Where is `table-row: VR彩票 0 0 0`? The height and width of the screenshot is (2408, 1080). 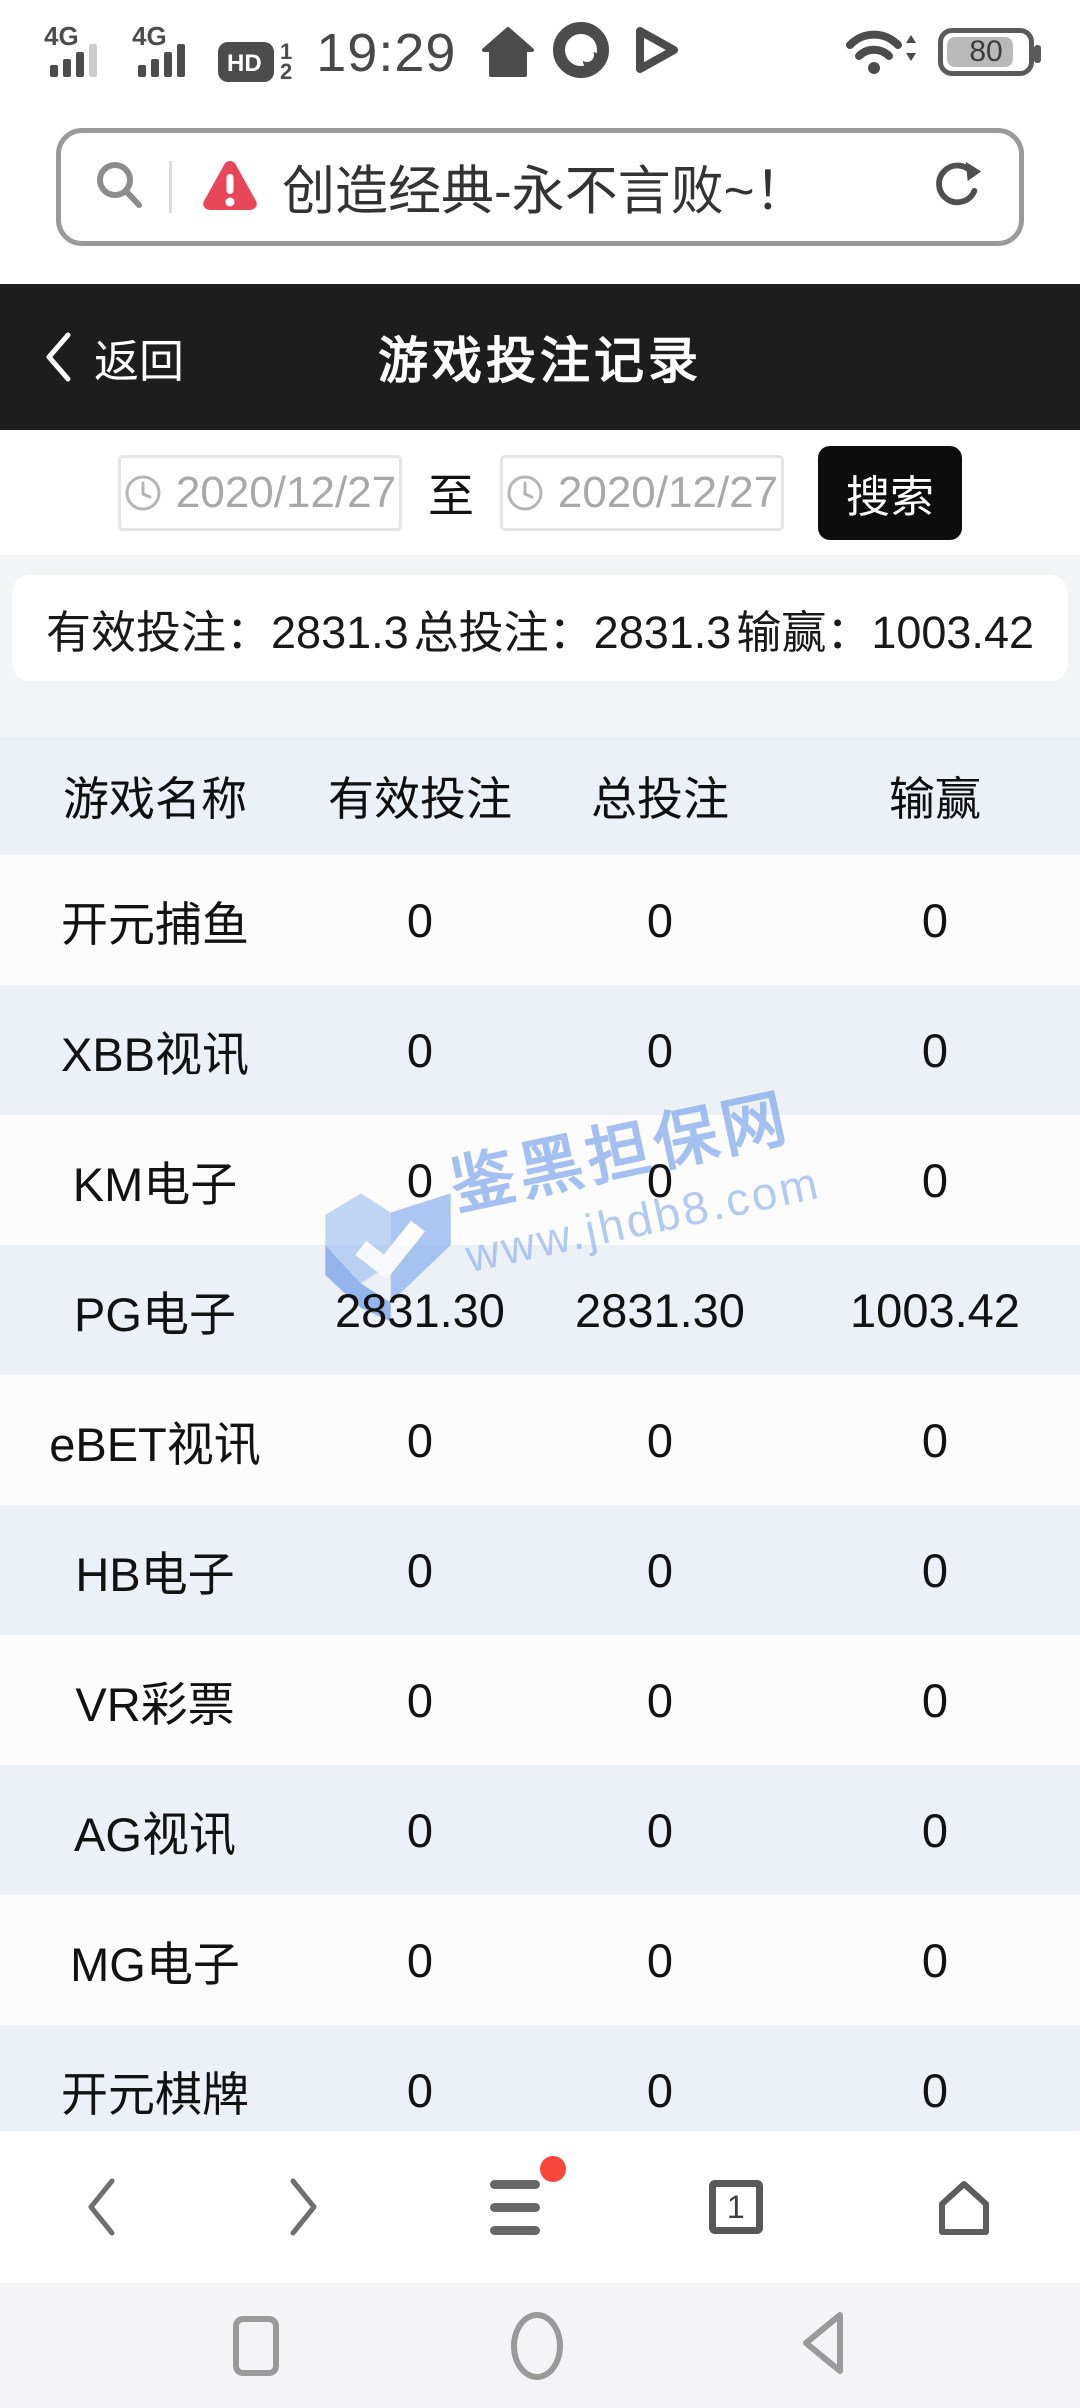
table-row: VR彩票 0 0 0 is located at coordinates (540, 1700).